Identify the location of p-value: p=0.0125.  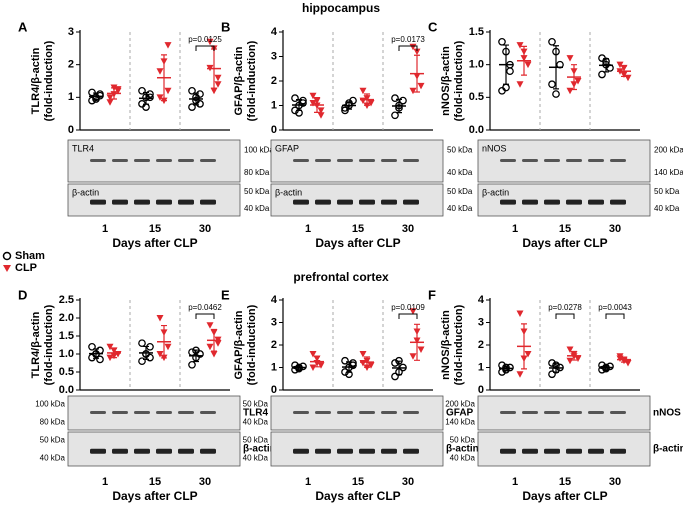
(205, 39).